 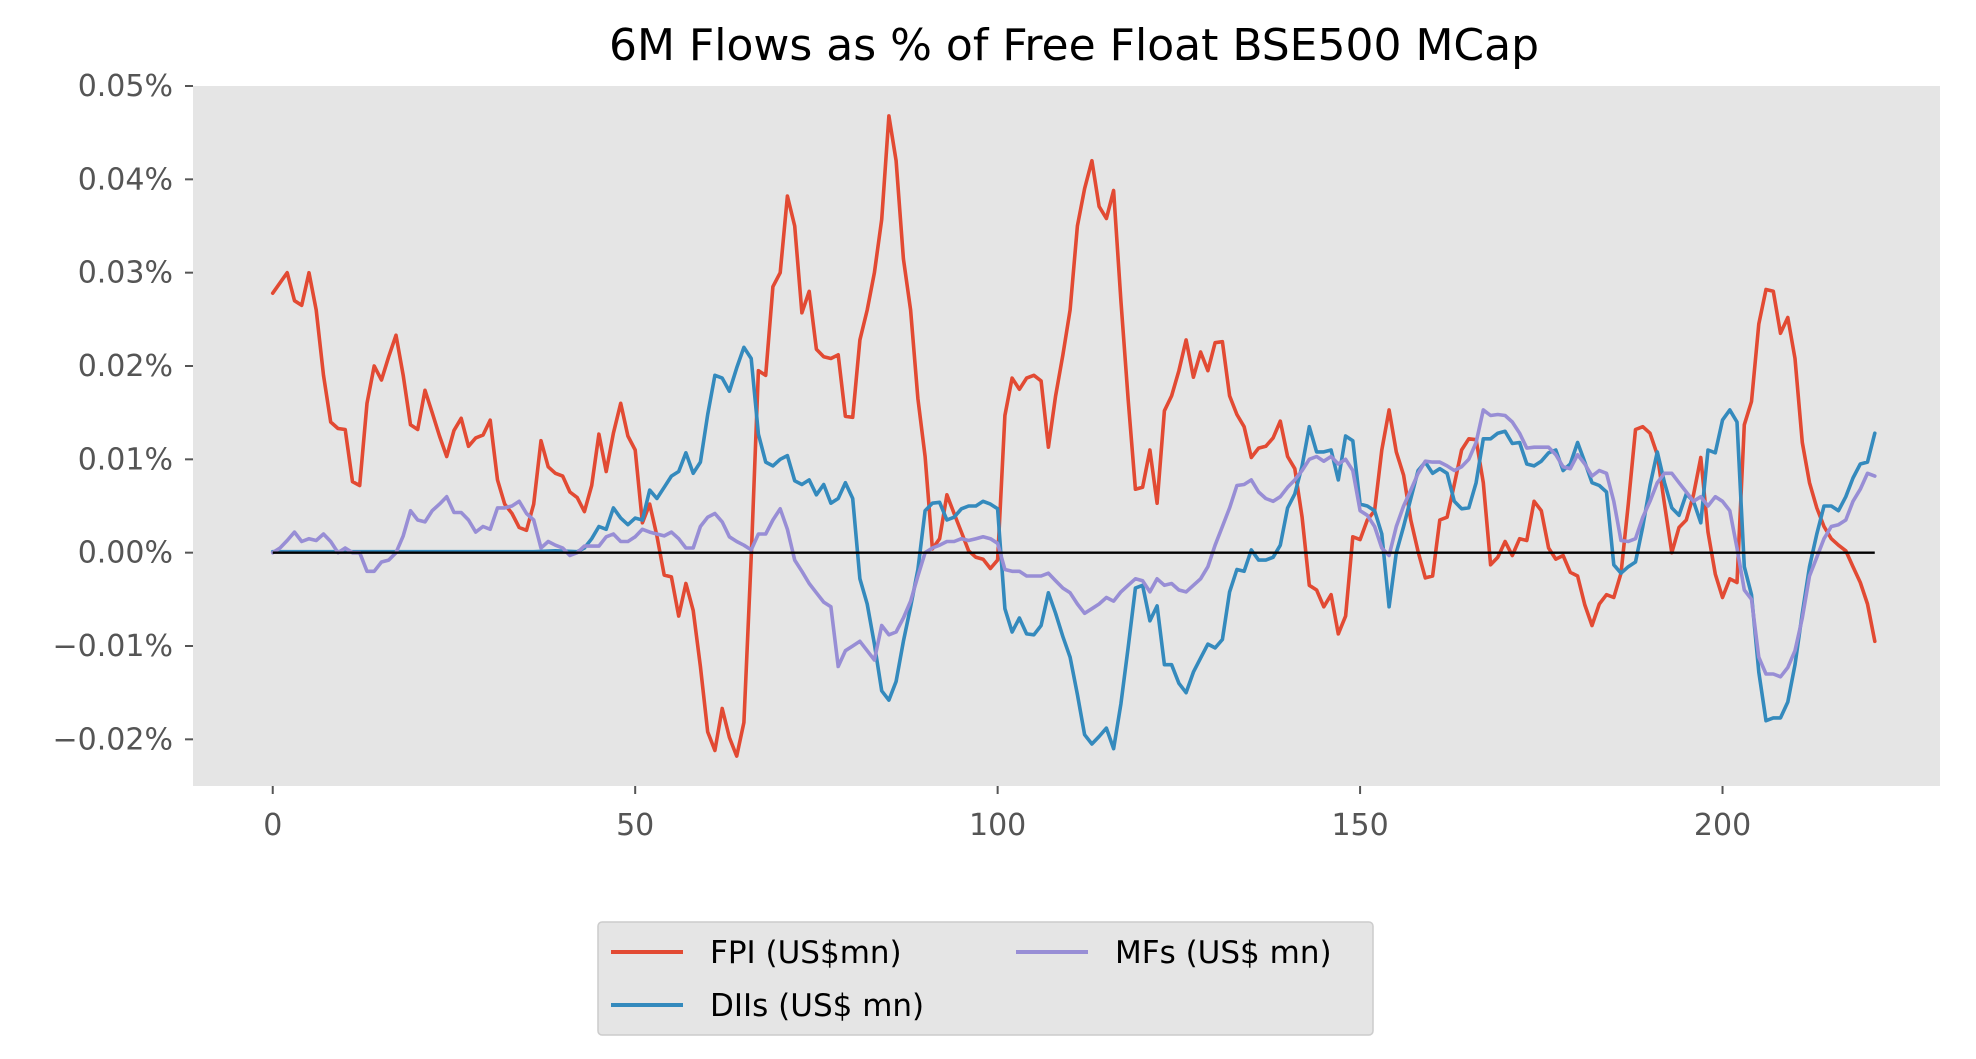 I want to click on y-tick-label: 0.01%, so click(x=125, y=459).